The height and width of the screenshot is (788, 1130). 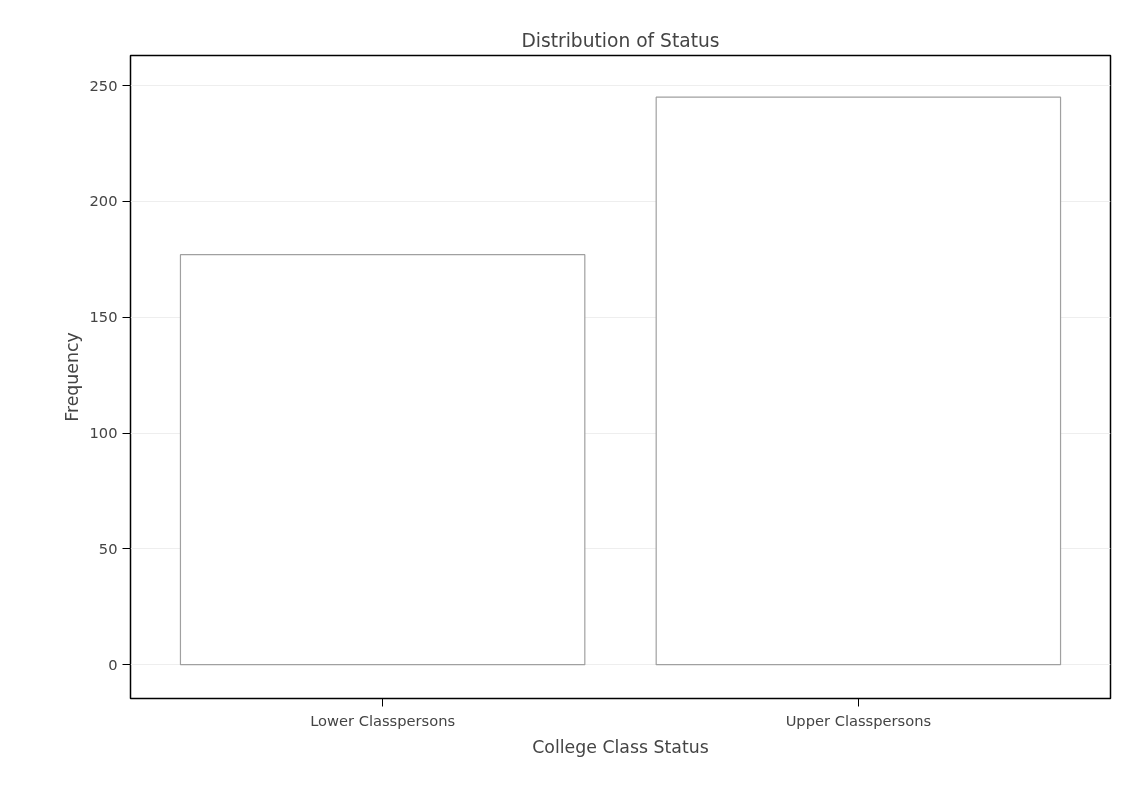 I want to click on chart-title: Distribution of Status, so click(x=620, y=40).